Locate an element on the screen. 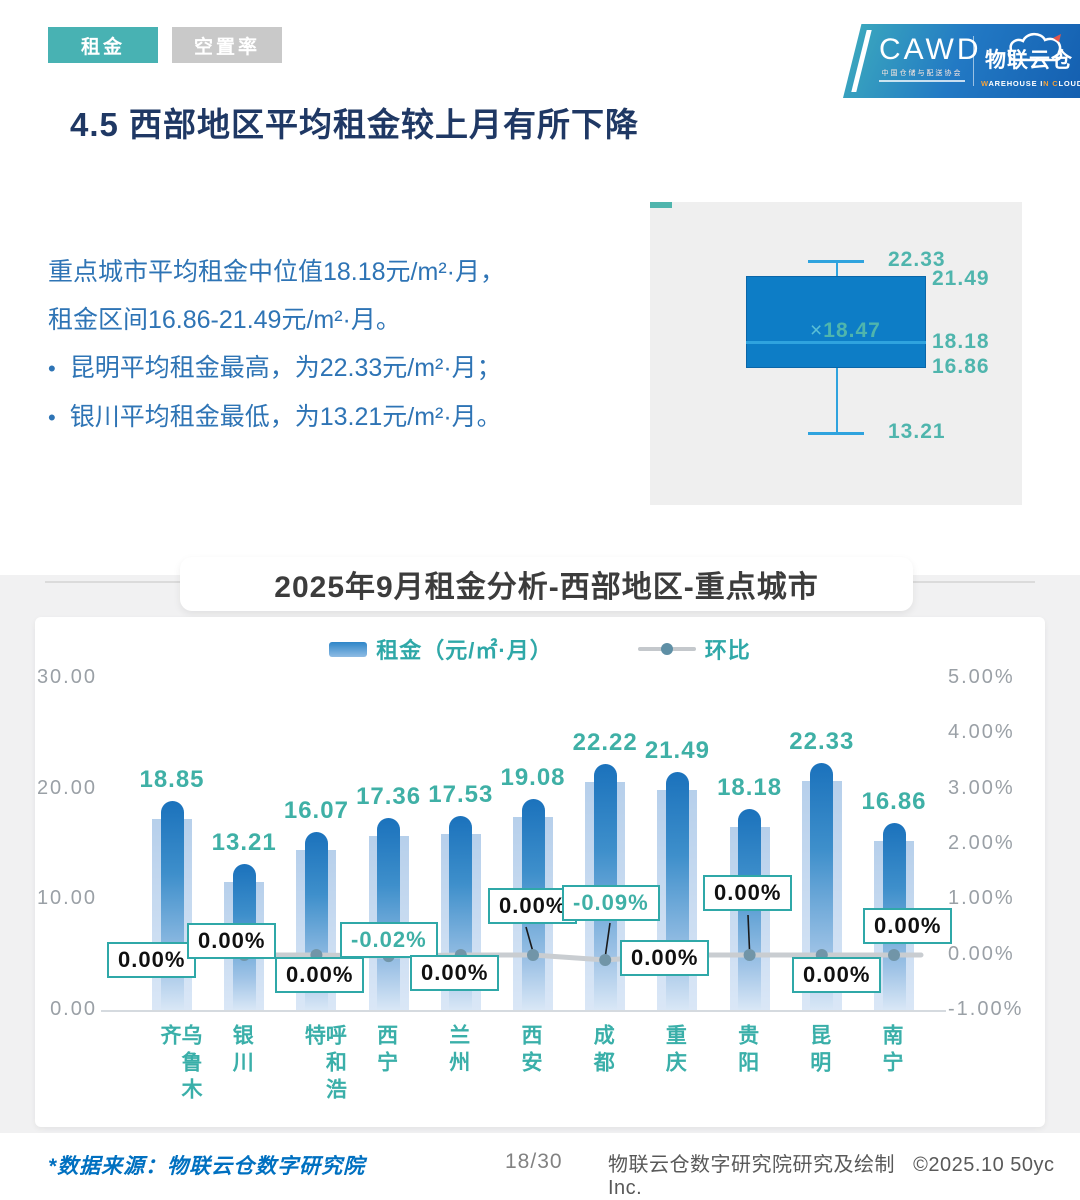 This screenshot has height=1200, width=1080. rent-boxplot: 22.33 21.49 ×18.47 18.18 16.86 13.21 is located at coordinates (836, 353).